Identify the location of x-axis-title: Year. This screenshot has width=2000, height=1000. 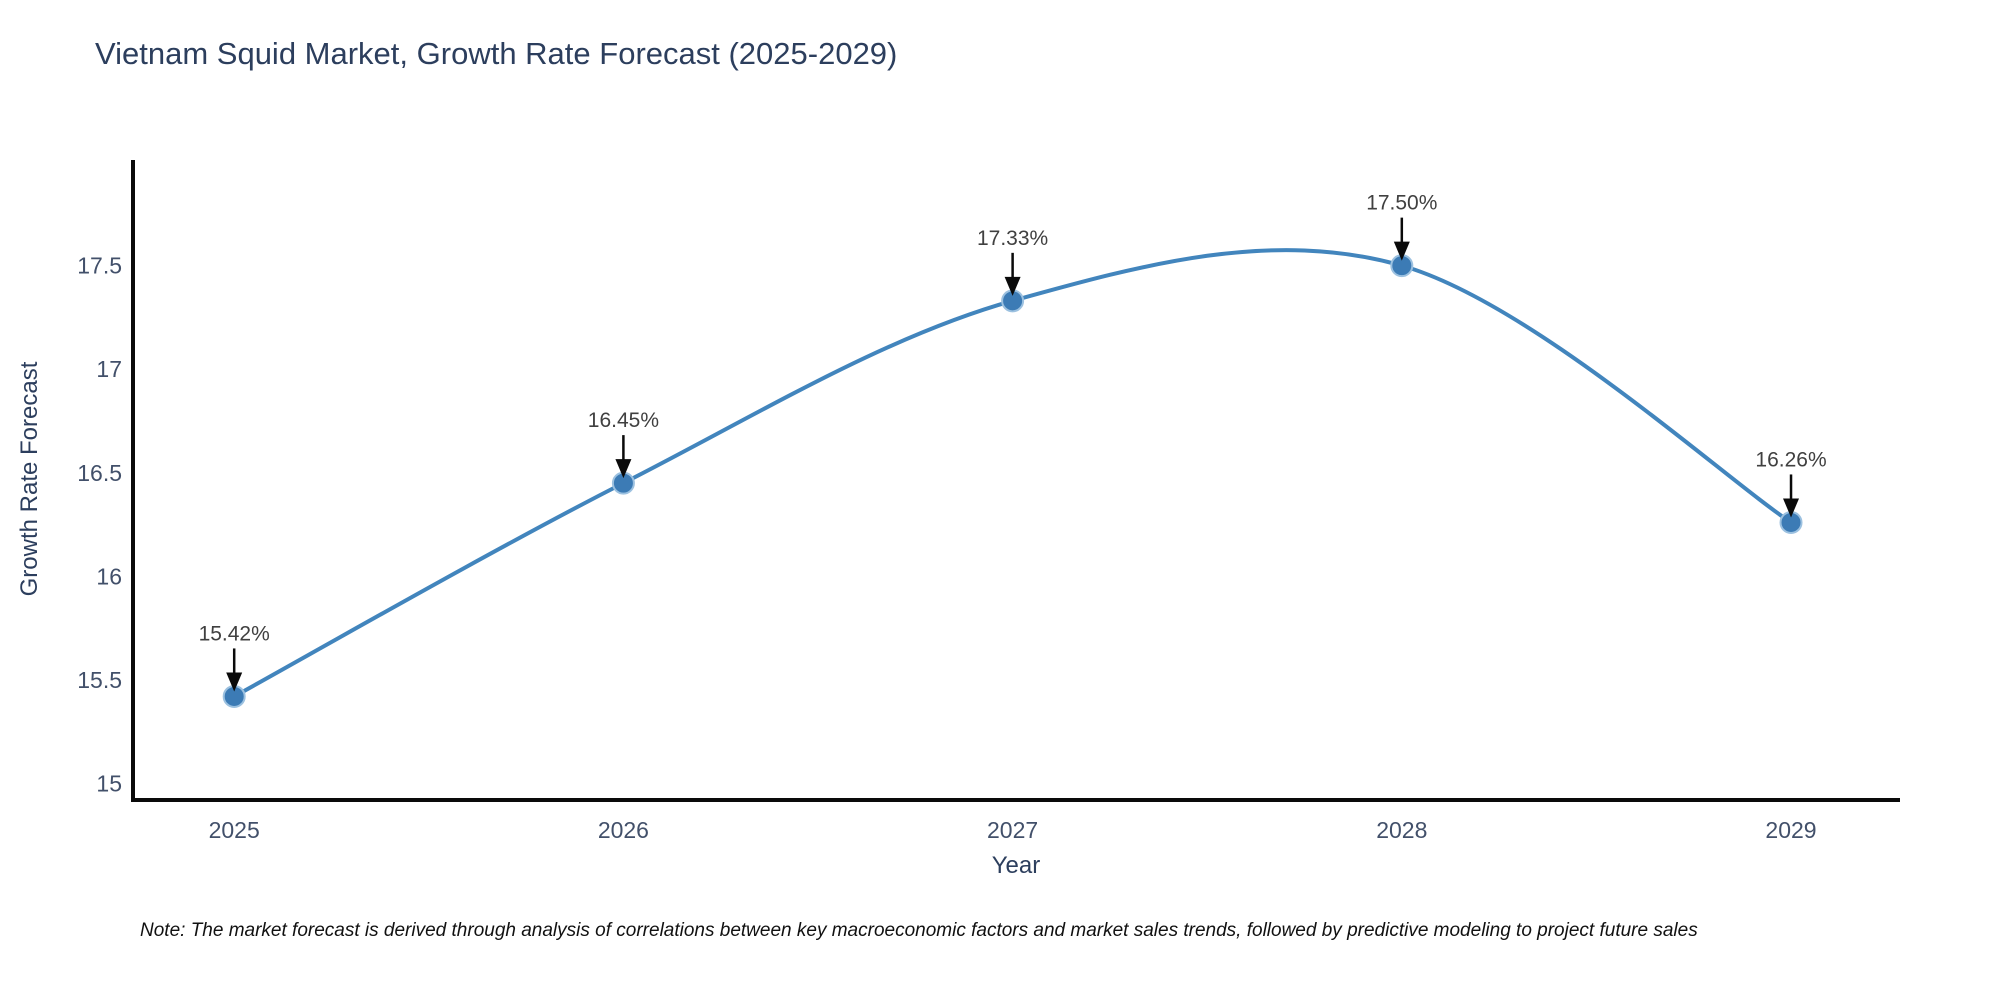
(1016, 865).